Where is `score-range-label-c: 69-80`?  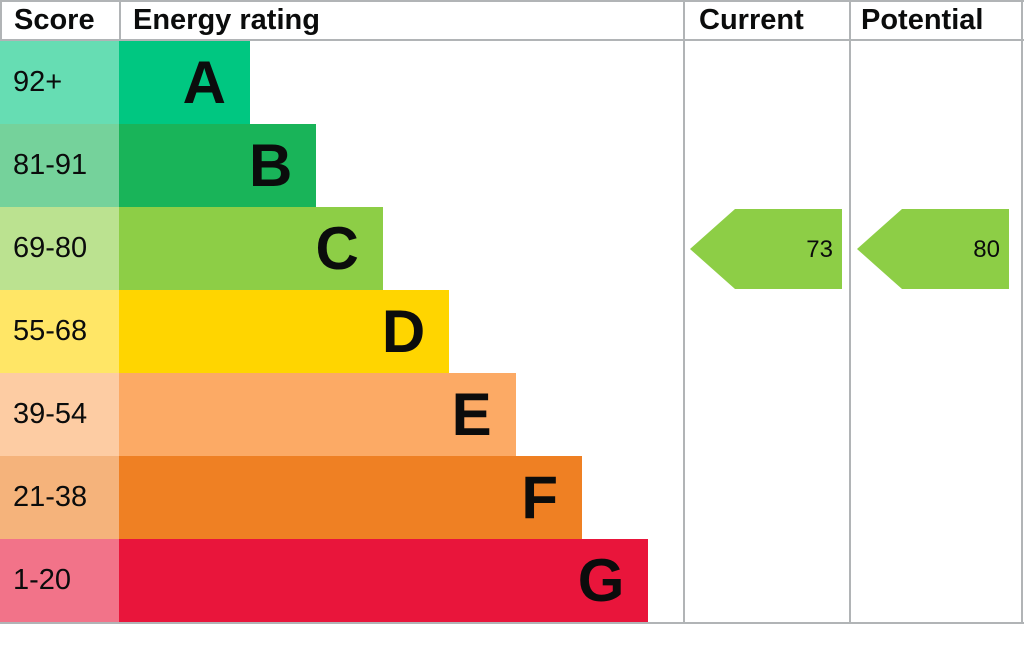
score-range-label-c: 69-80 is located at coordinates (59, 248).